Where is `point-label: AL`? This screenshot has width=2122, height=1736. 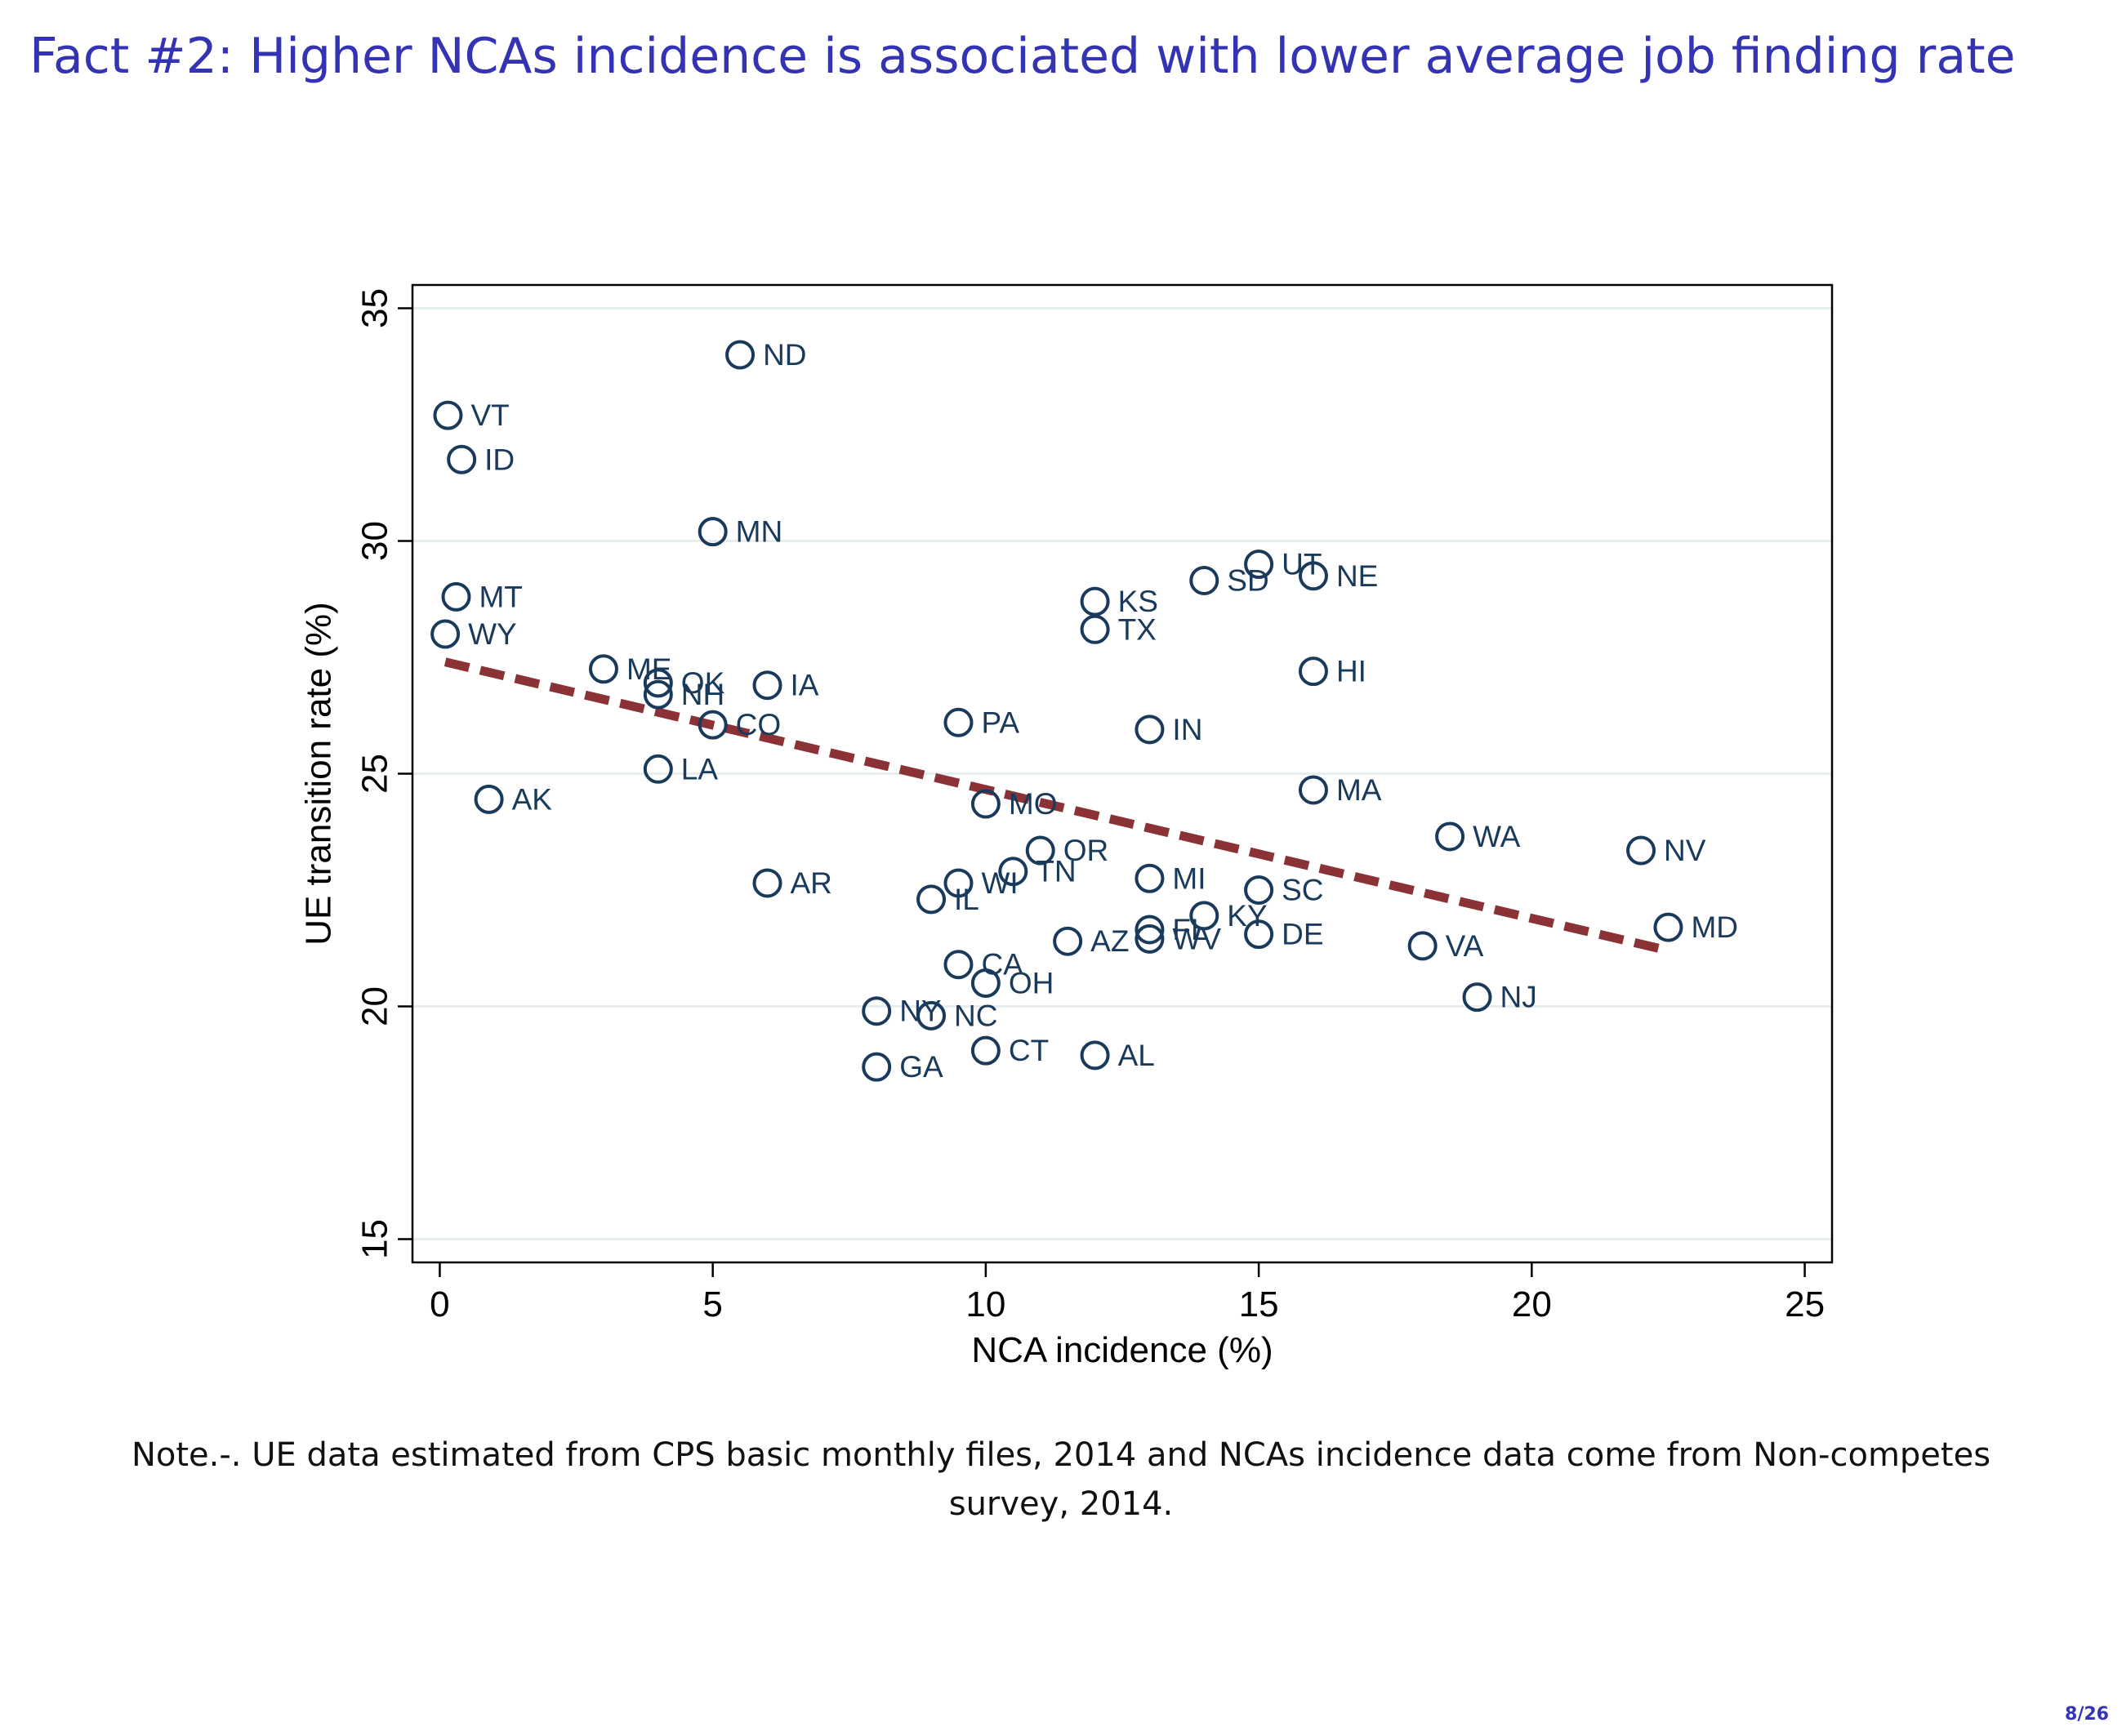
point-label: AL is located at coordinates (1136, 1056).